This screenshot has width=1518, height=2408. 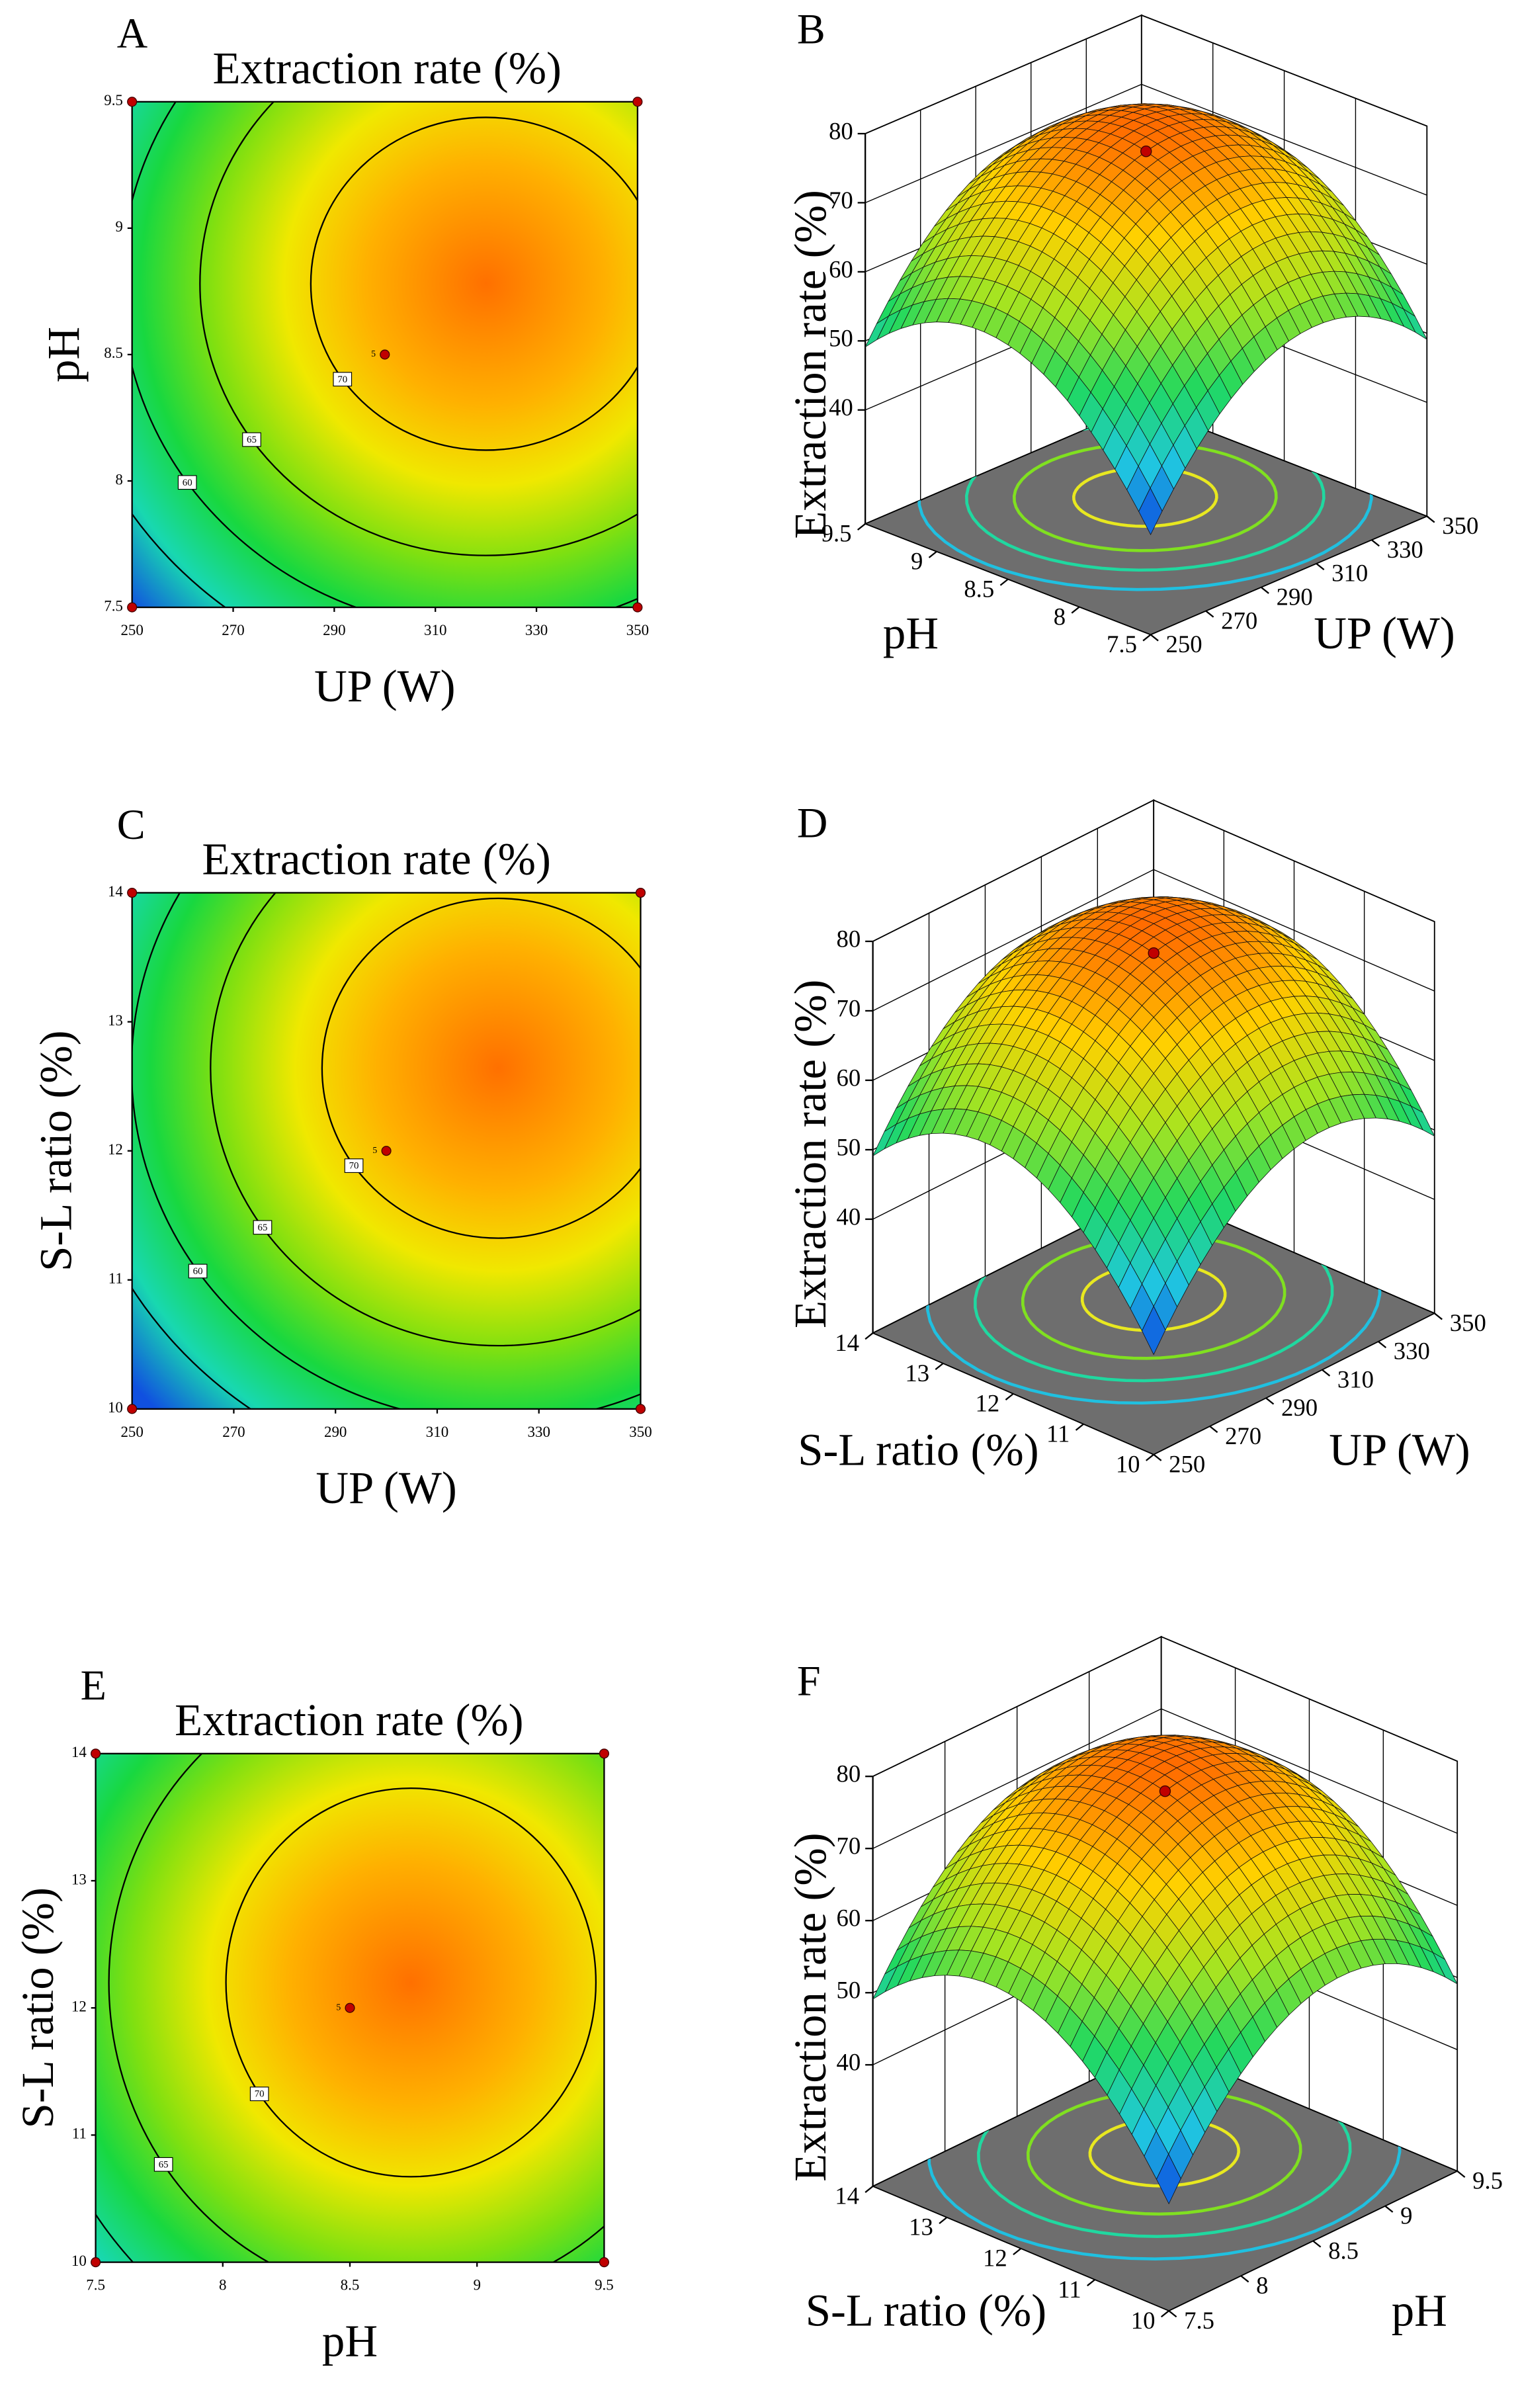 What do you see at coordinates (1343, 2250) in the screenshot?
I see `x-tick-label: 8.5` at bounding box center [1343, 2250].